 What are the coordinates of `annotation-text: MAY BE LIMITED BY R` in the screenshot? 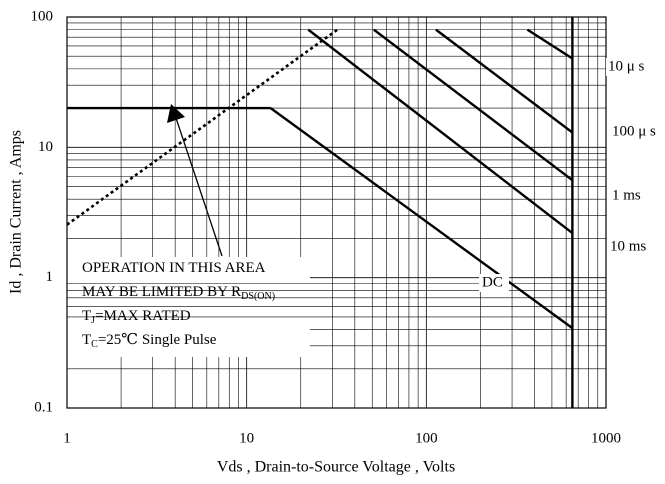 It's located at (161, 292).